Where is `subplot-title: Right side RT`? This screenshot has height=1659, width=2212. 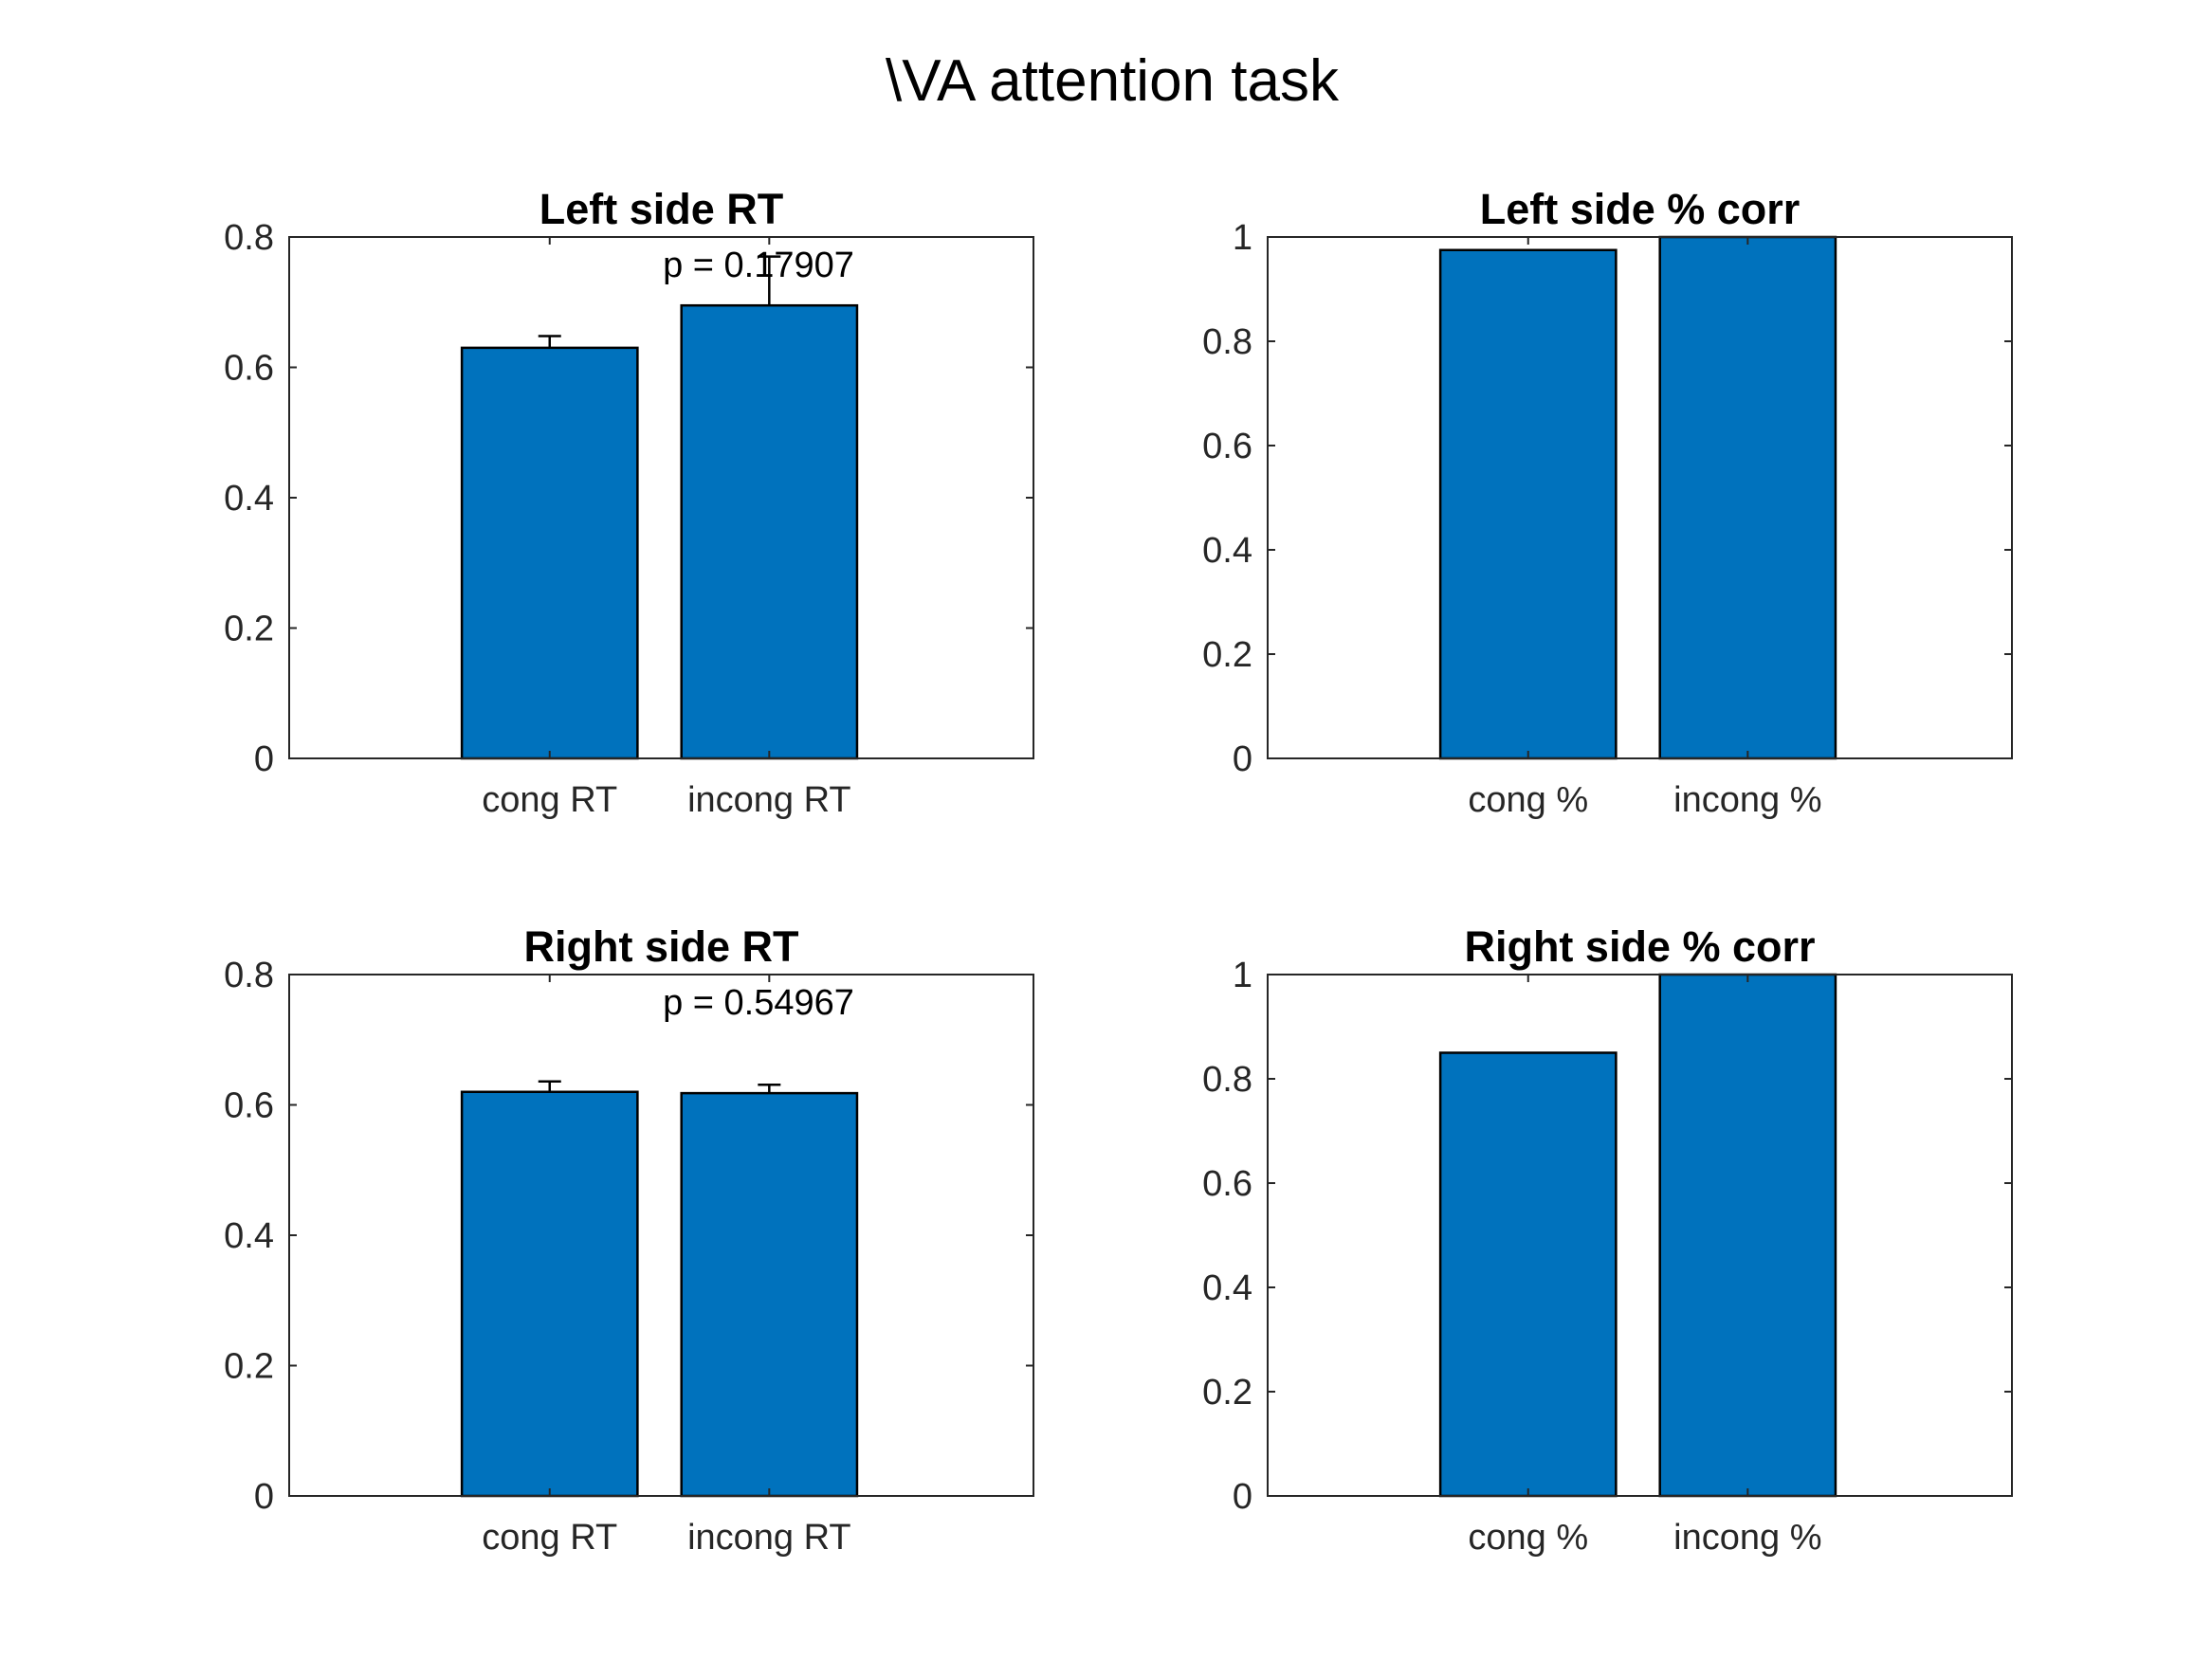
subplot-title: Right side RT is located at coordinates (661, 946).